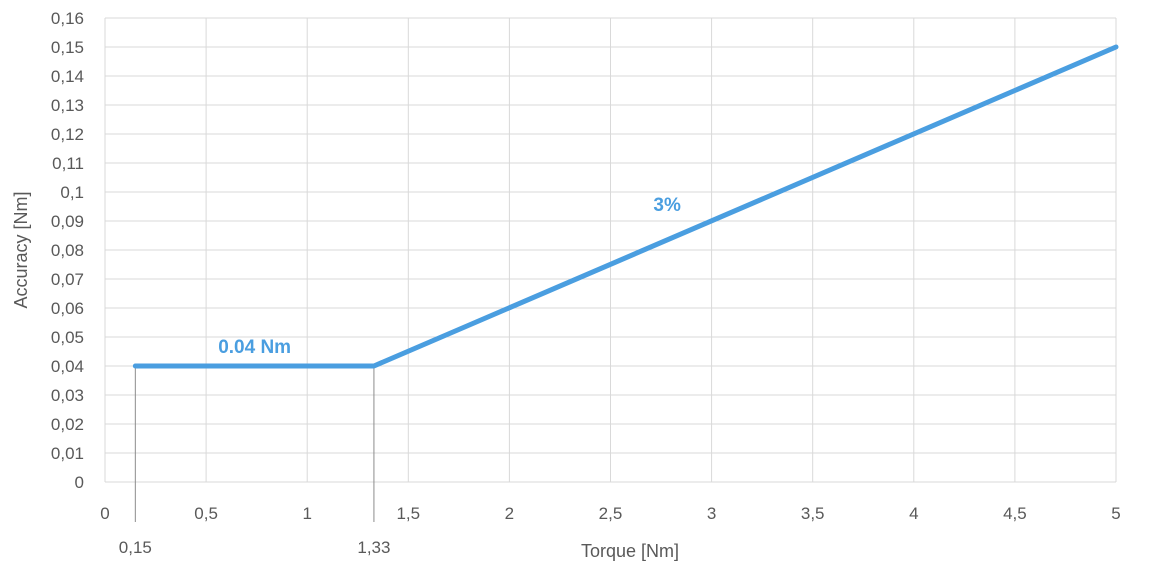 This screenshot has width=1153, height=568. Describe the element at coordinates (135, 547) in the screenshot. I see `reference-marker-label: 0,15` at that location.